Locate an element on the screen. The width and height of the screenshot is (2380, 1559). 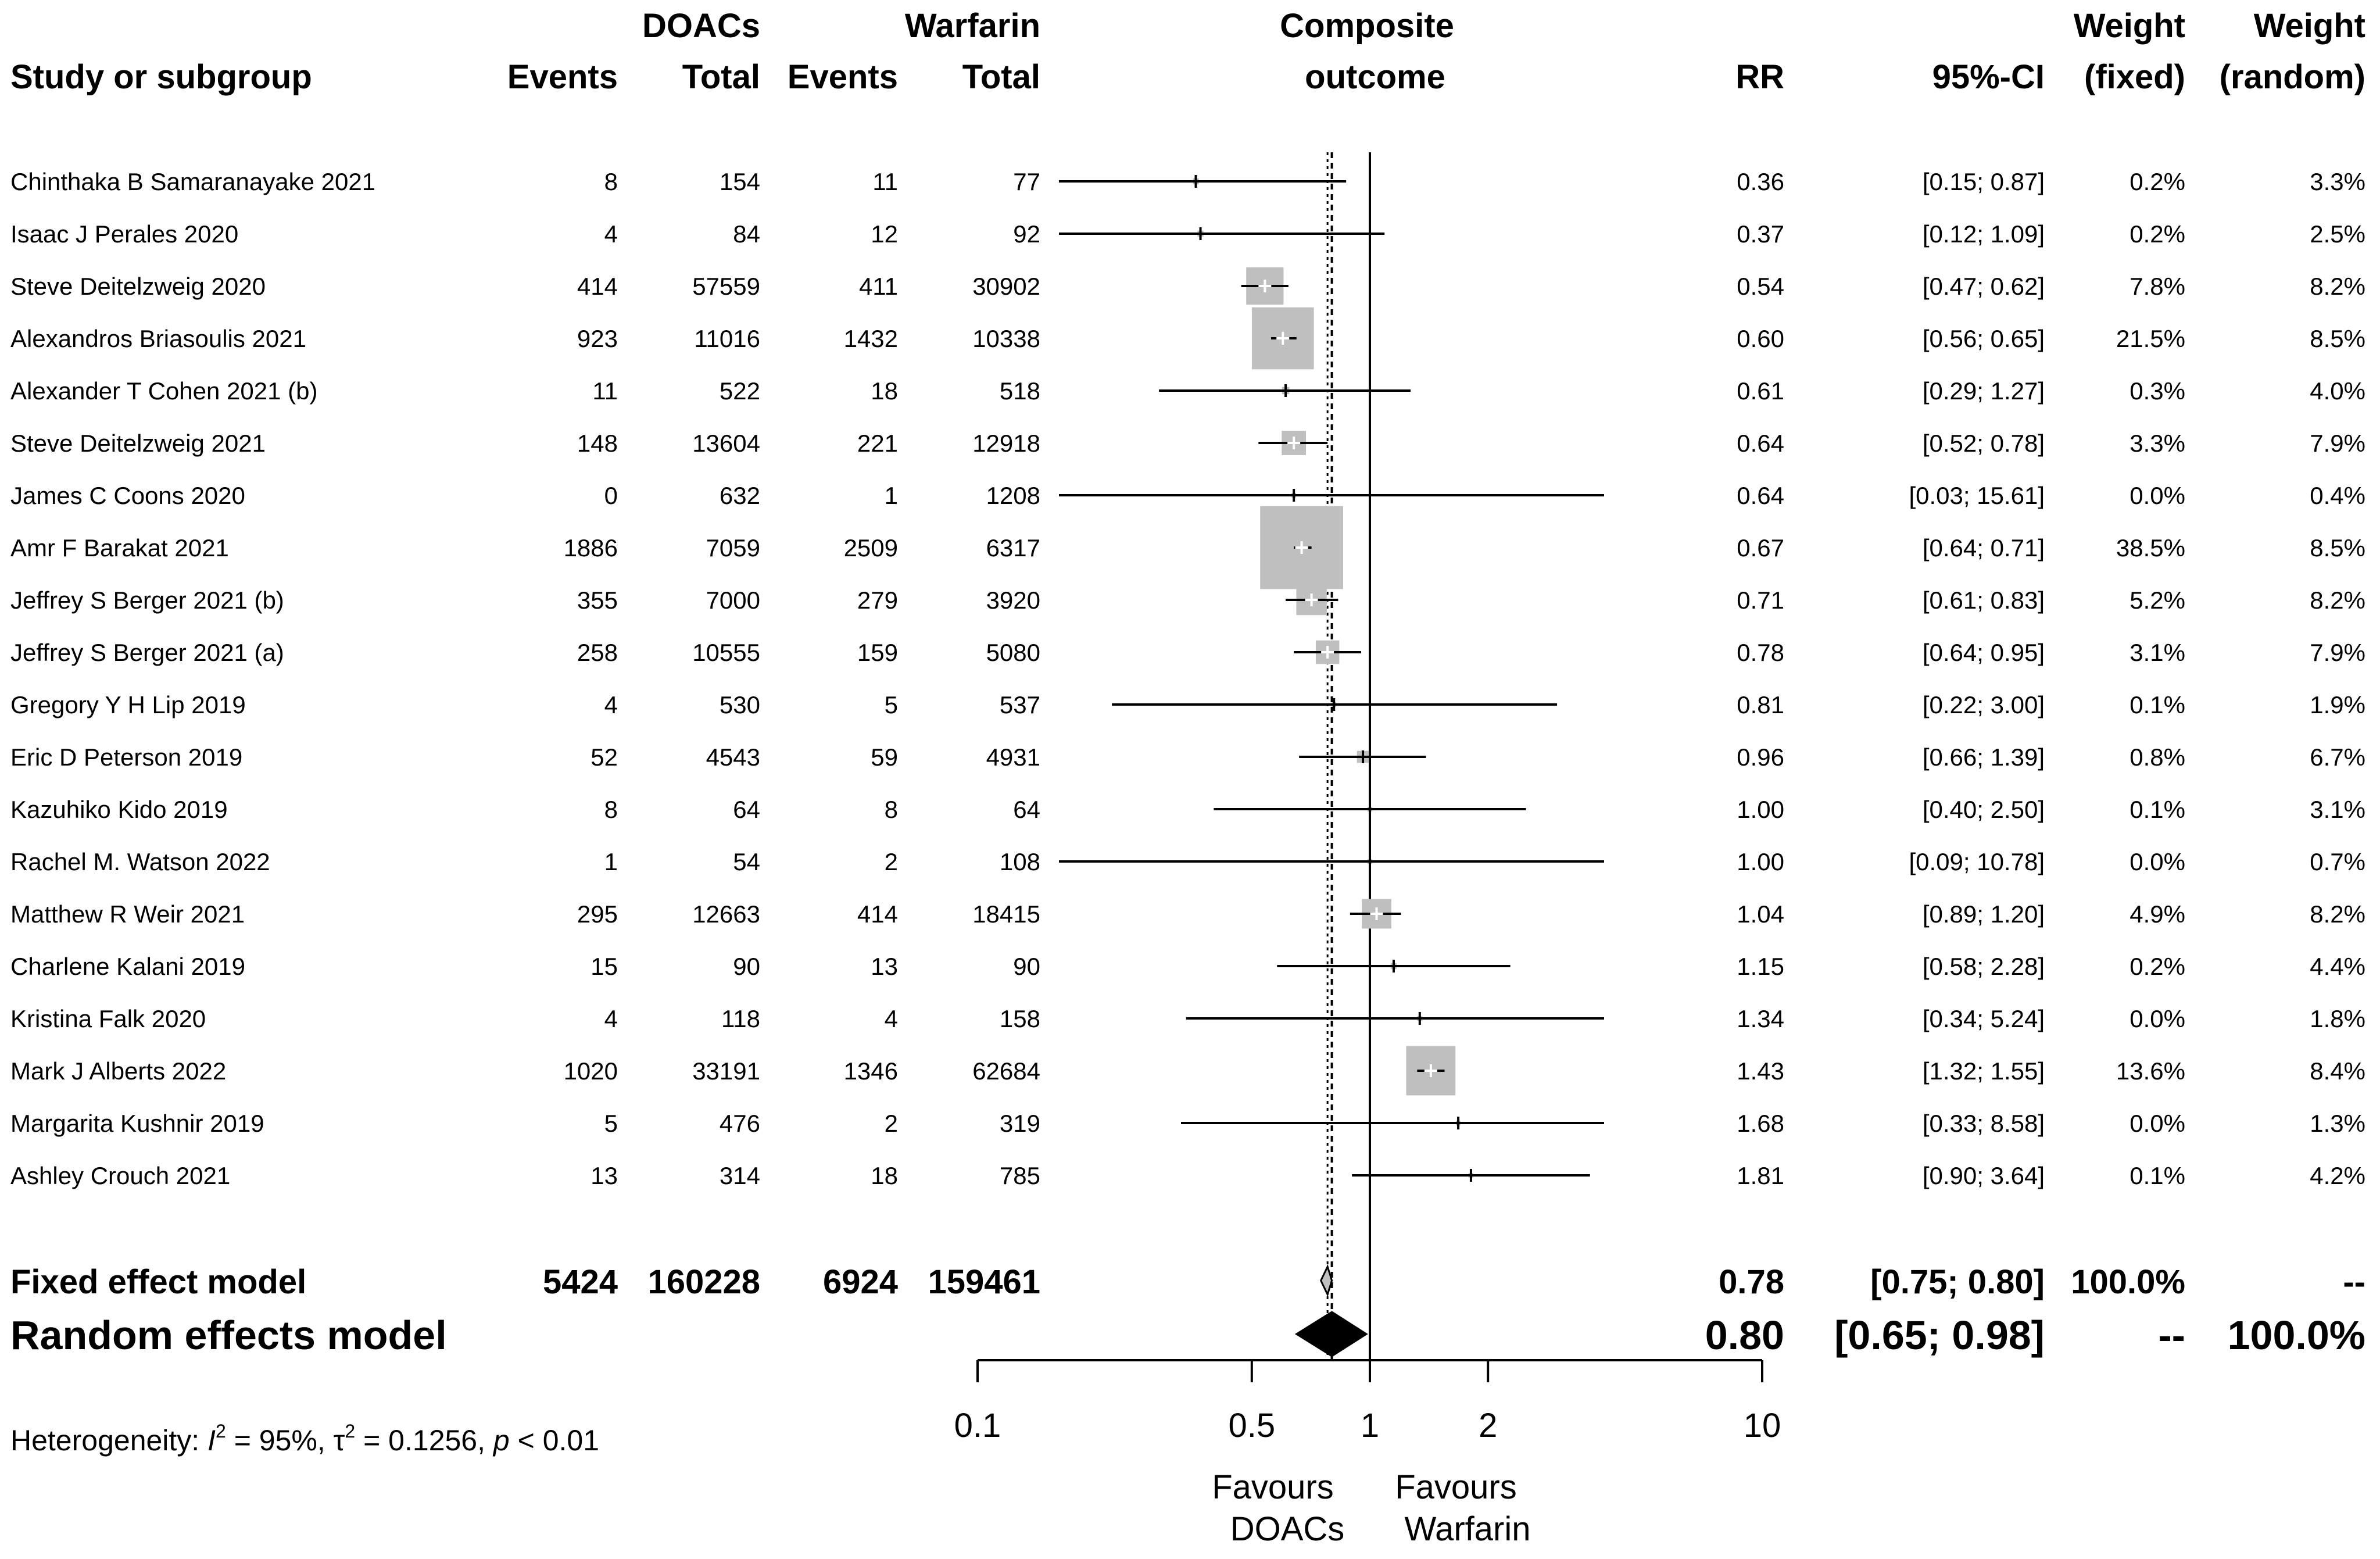
fixed-warf-total: 159461 is located at coordinates (984, 1282).